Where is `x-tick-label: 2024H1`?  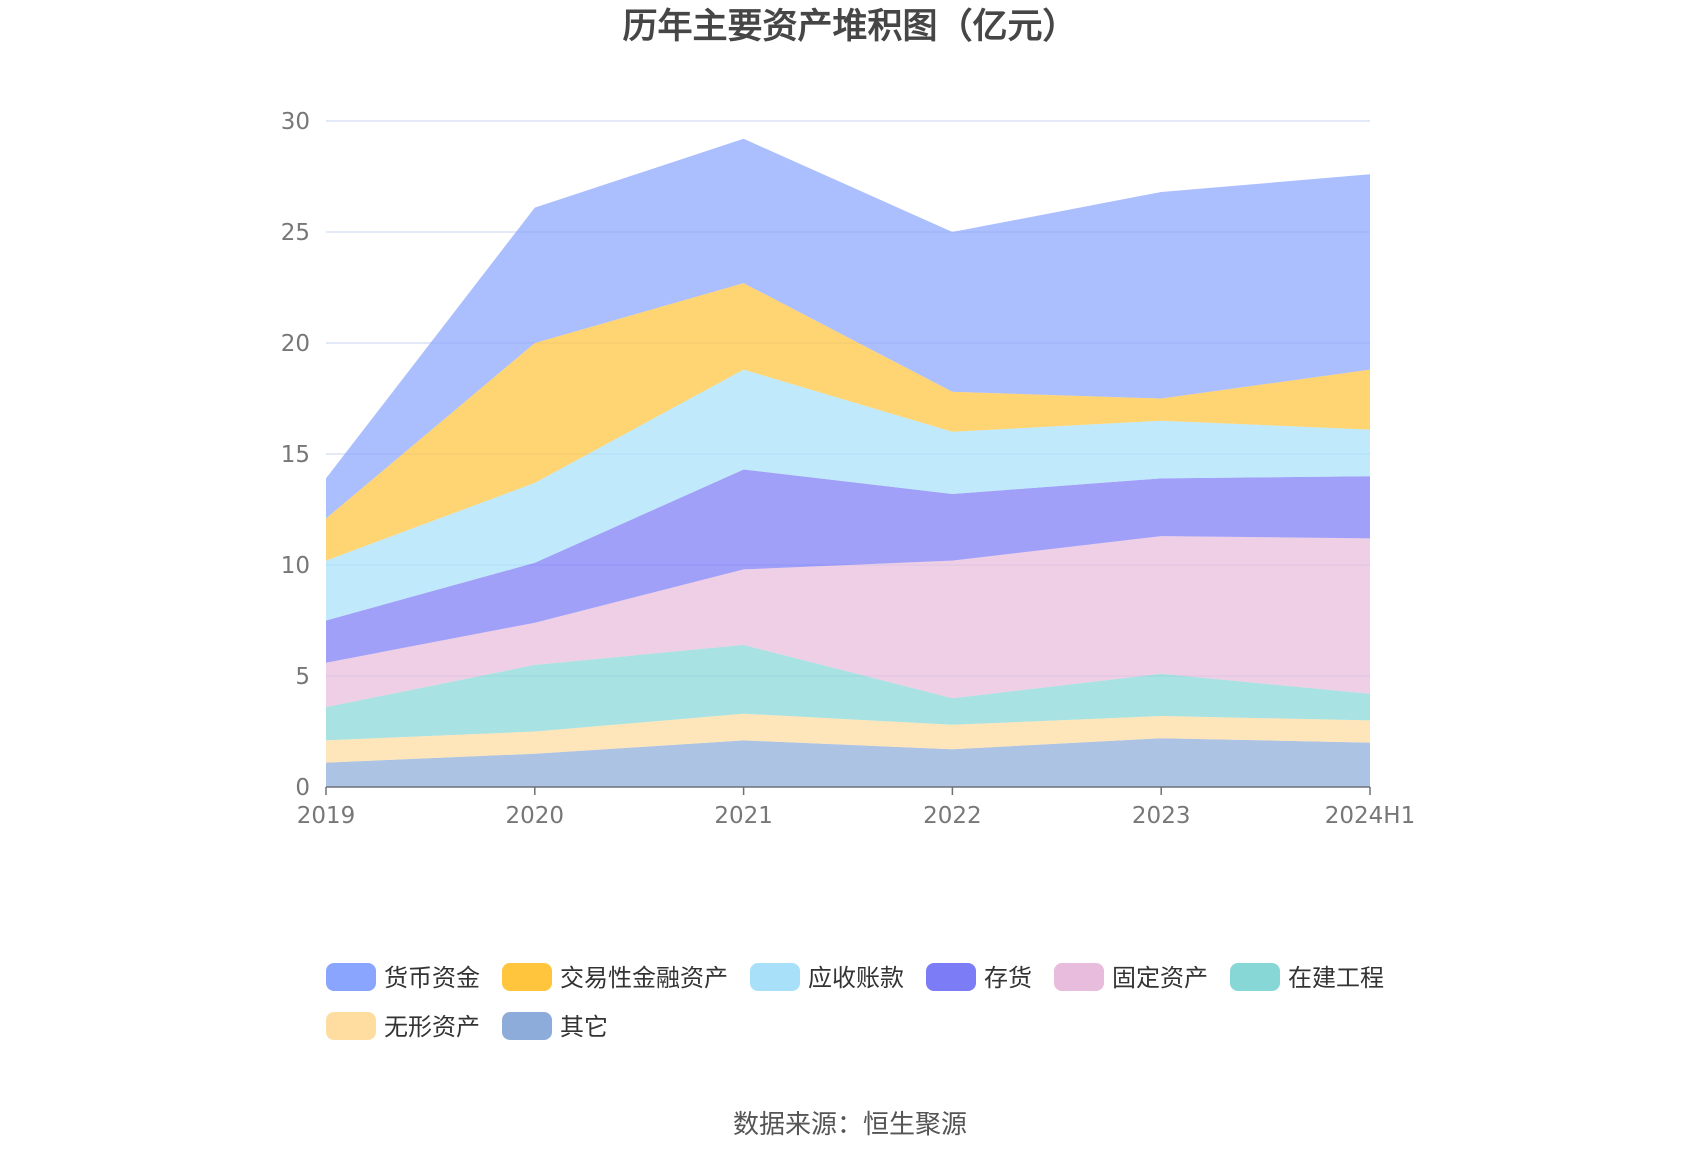
x-tick-label: 2024H1 is located at coordinates (1370, 816).